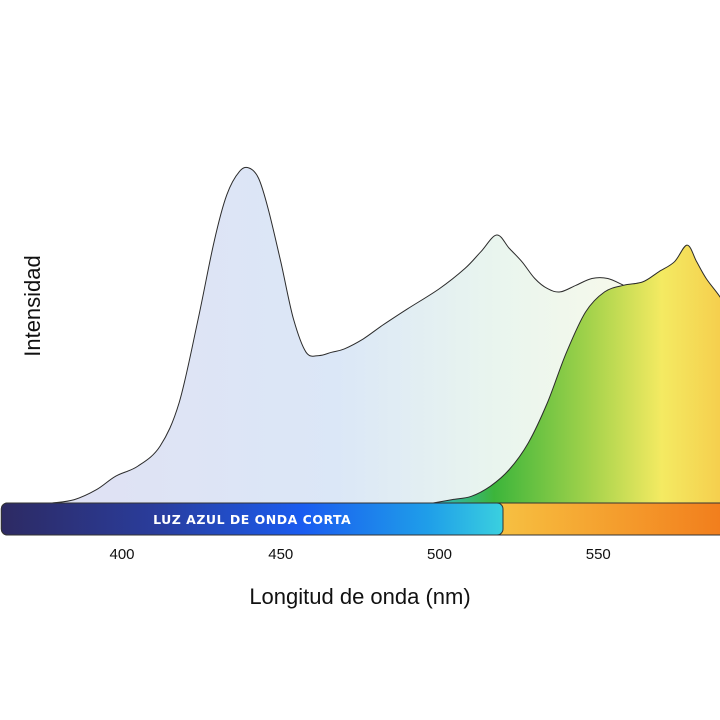 The image size is (720, 720). Describe the element at coordinates (576, 374) in the screenshot. I see `spectrum-series-2-area` at that location.